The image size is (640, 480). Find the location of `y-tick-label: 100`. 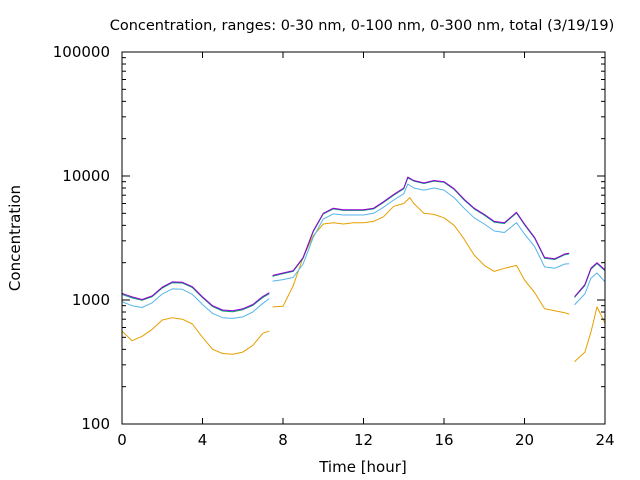

y-tick-label: 100 is located at coordinates (95, 424).